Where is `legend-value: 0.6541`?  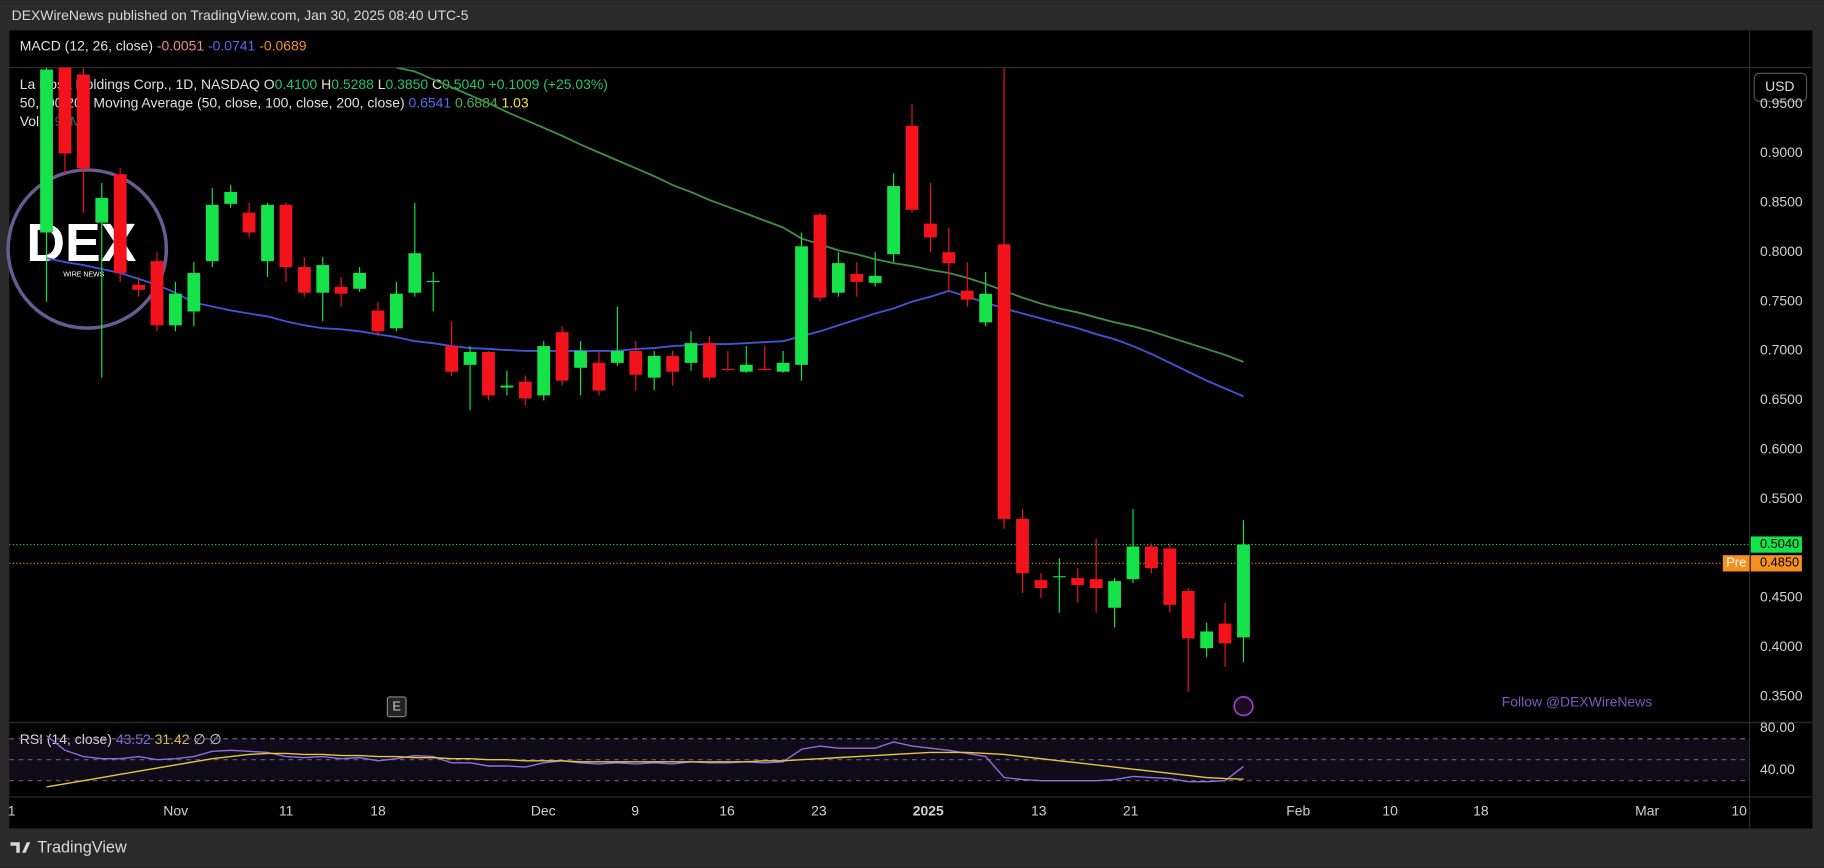
legend-value: 0.6541 is located at coordinates (429, 102).